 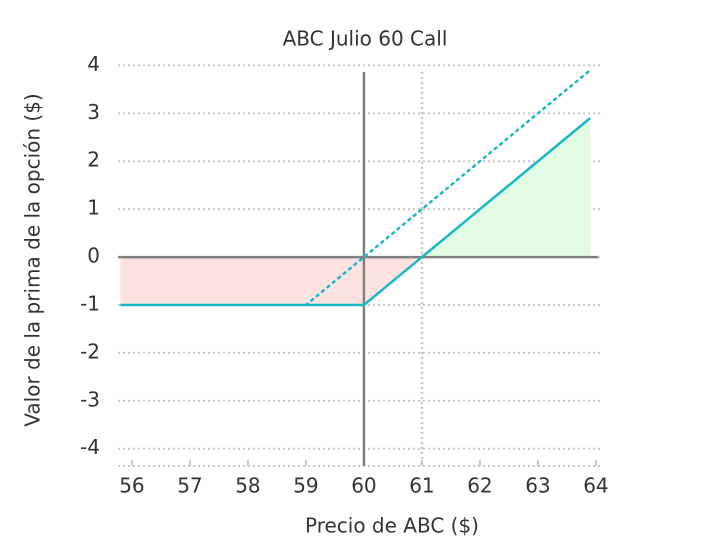 What do you see at coordinates (305, 486) in the screenshot?
I see `x-tick-label: 59` at bounding box center [305, 486].